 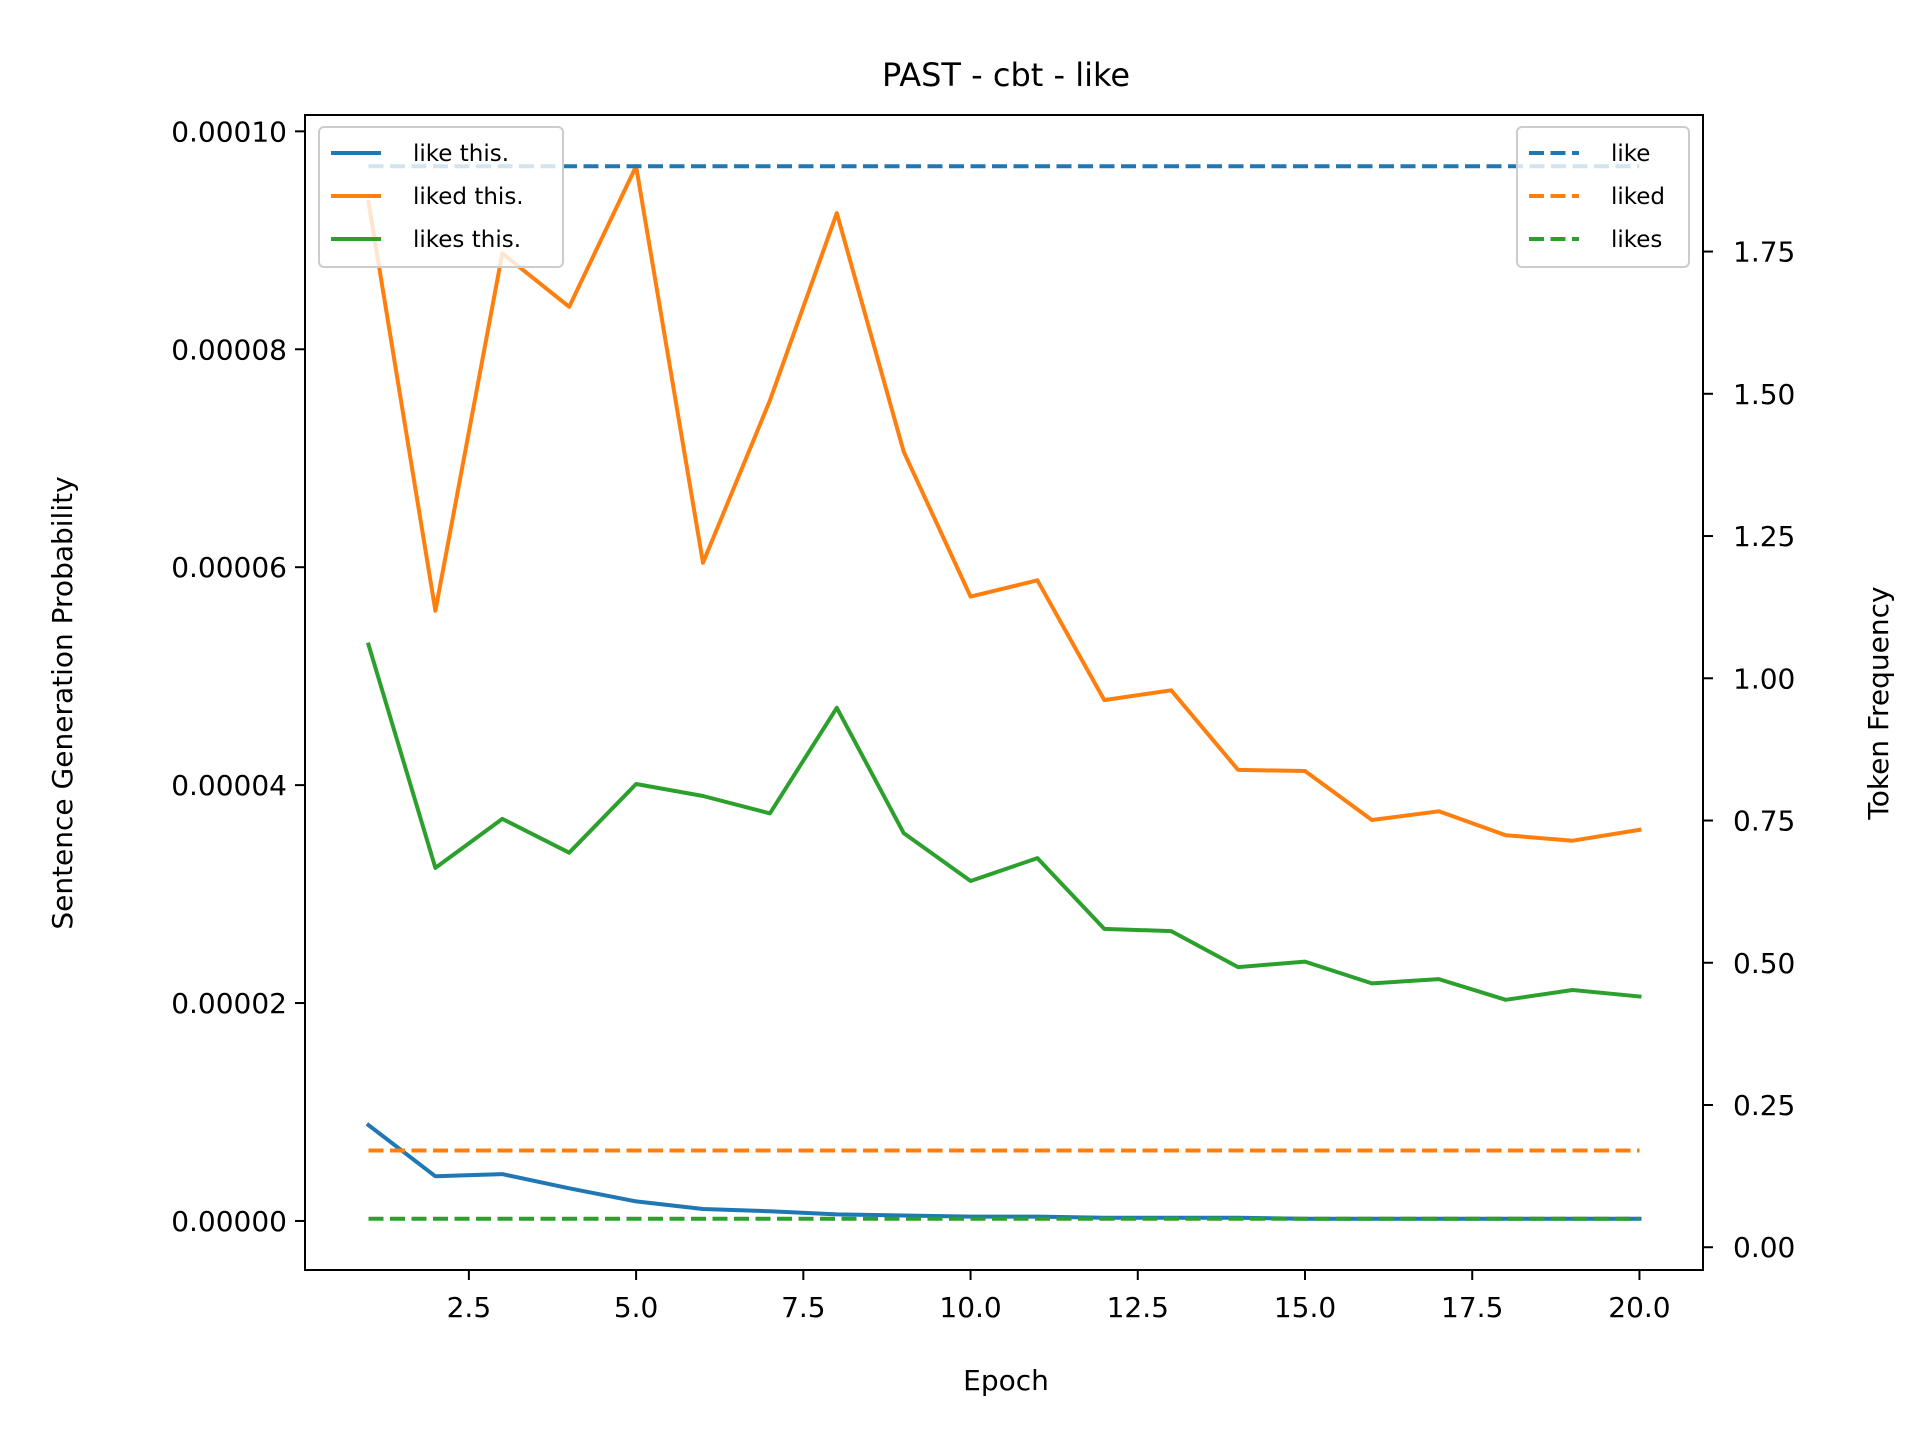 I want to click on y2-tick-label: 1.75, so click(x=1764, y=252).